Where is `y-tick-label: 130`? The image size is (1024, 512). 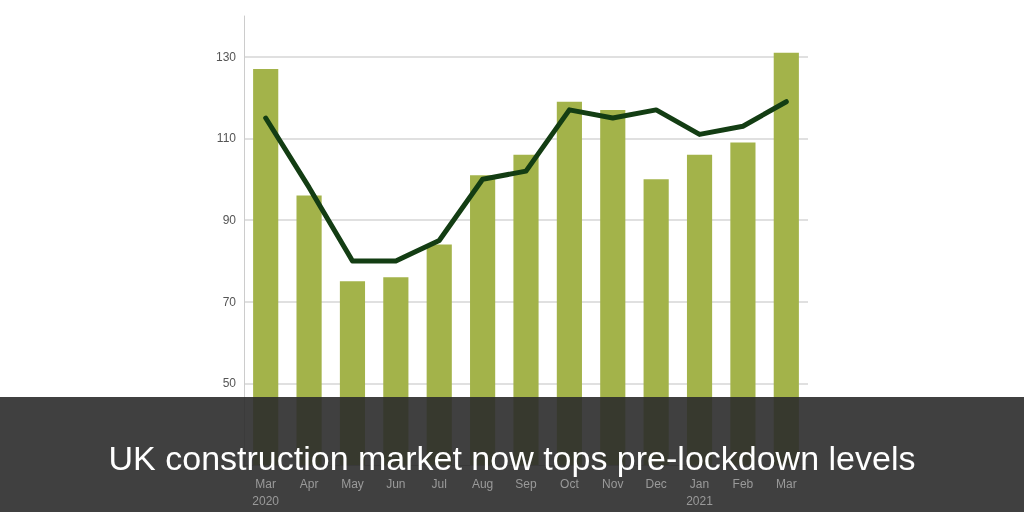 y-tick-label: 130 is located at coordinates (226, 56).